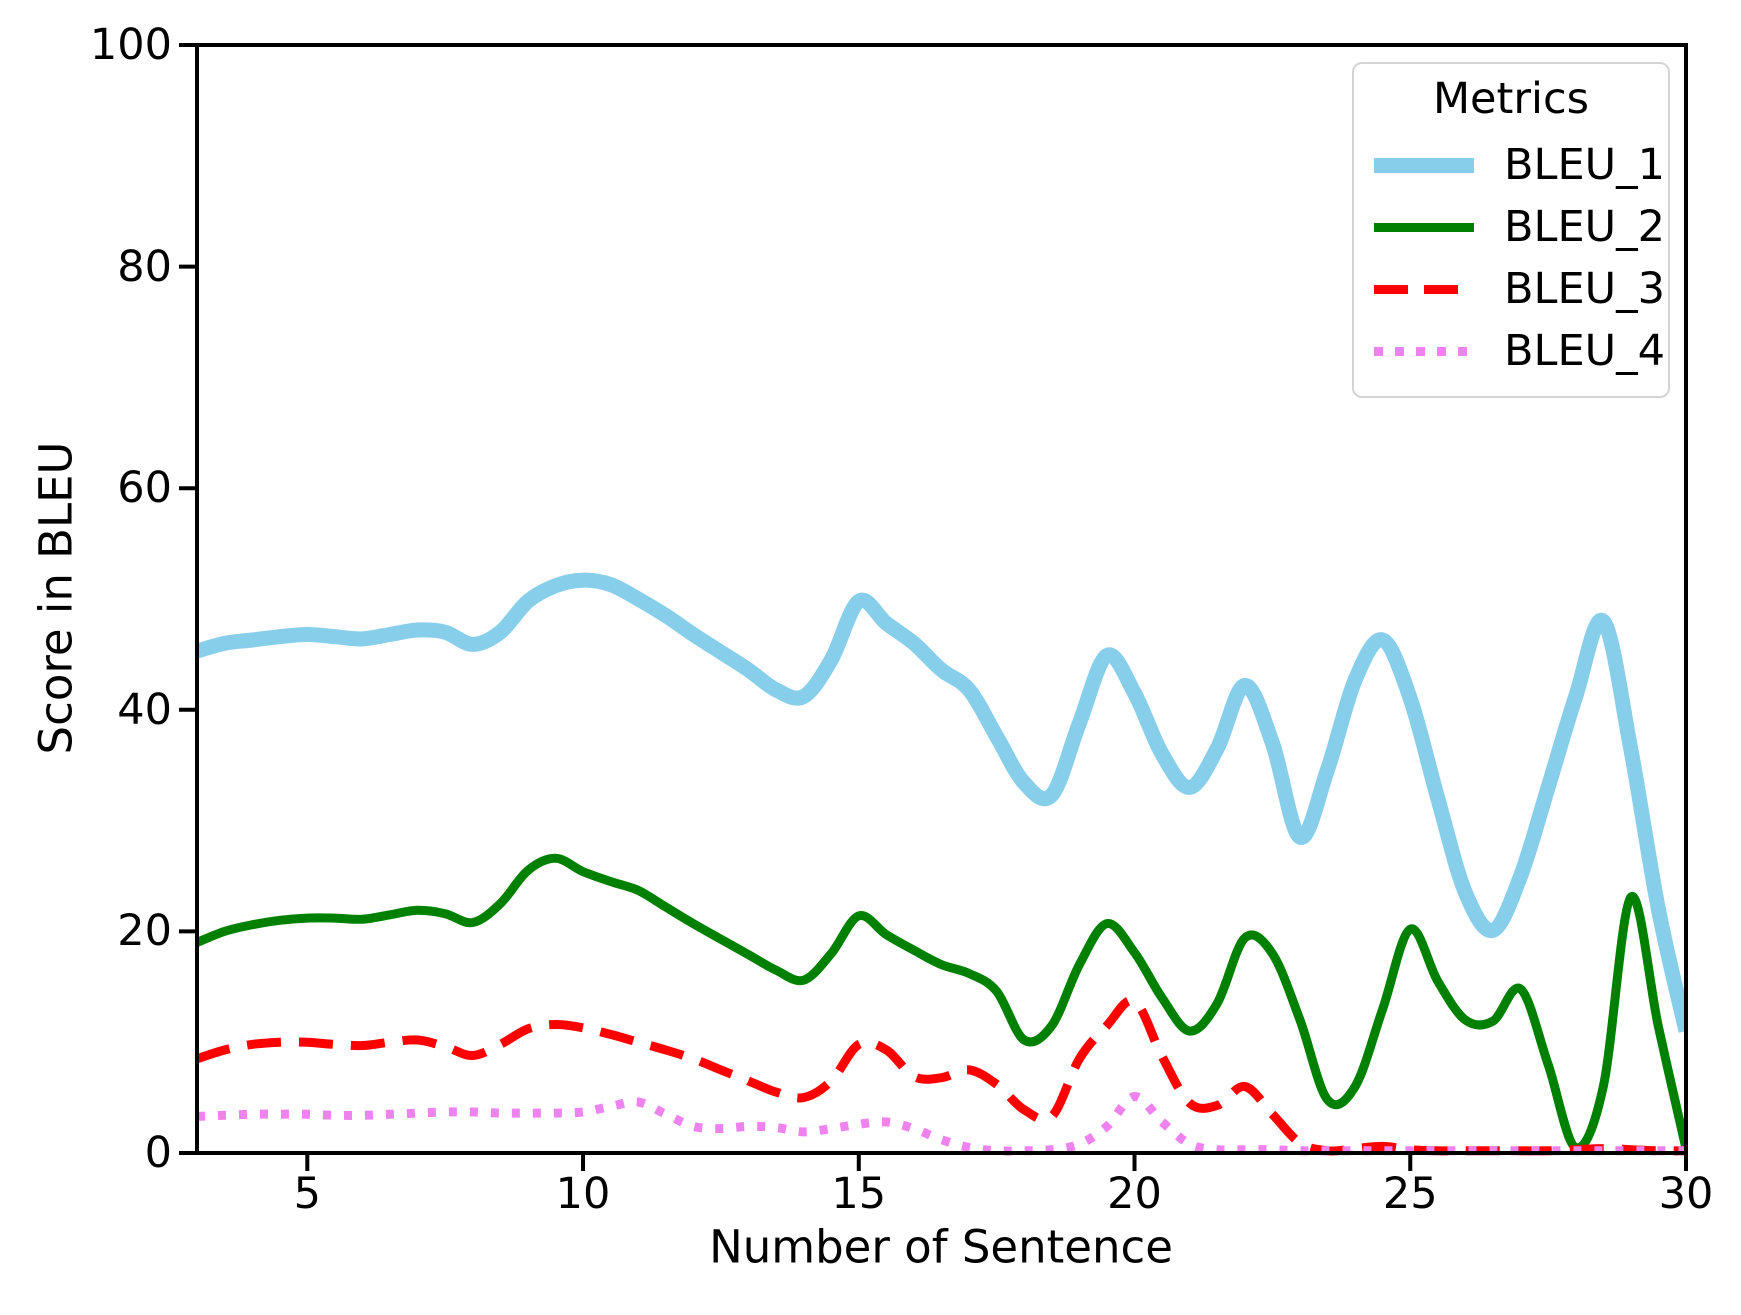 This screenshot has width=1741, height=1315. What do you see at coordinates (583, 1194) in the screenshot?
I see `x-tick-label-10: 10` at bounding box center [583, 1194].